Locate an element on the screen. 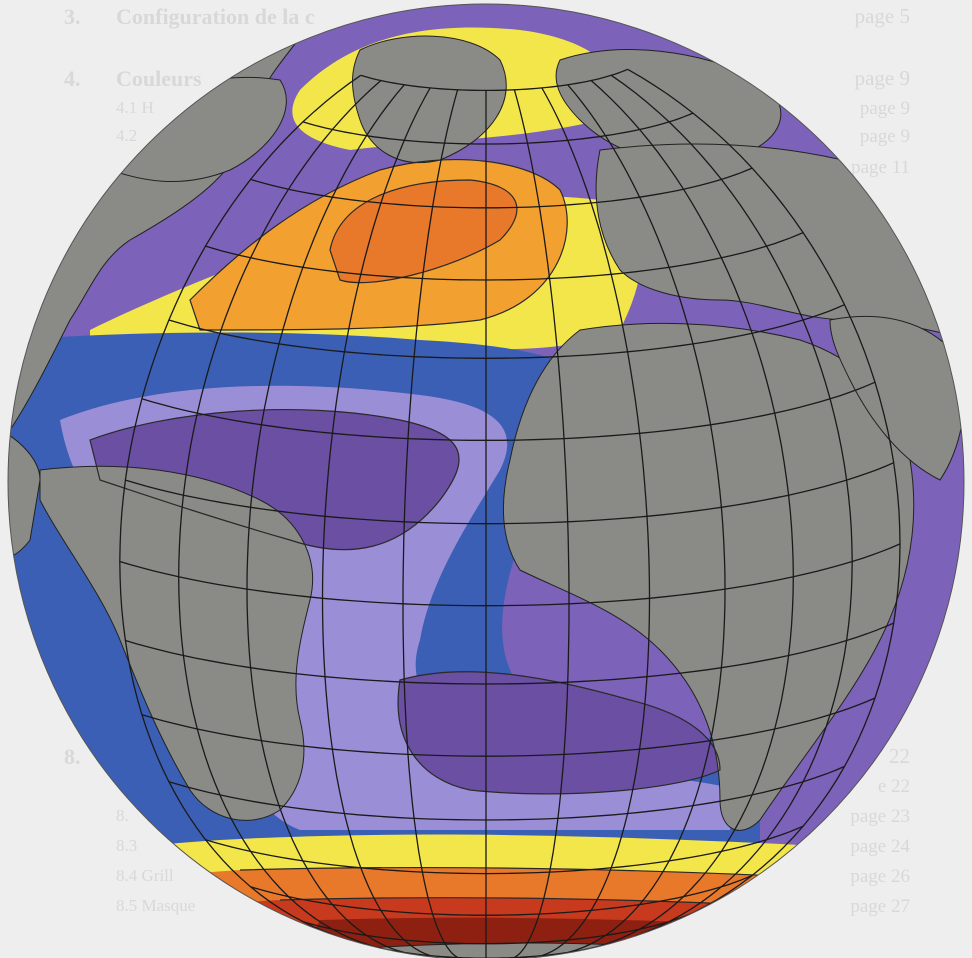 This screenshot has width=972, height=958. toc-entry: e 22 is located at coordinates (486, 791).